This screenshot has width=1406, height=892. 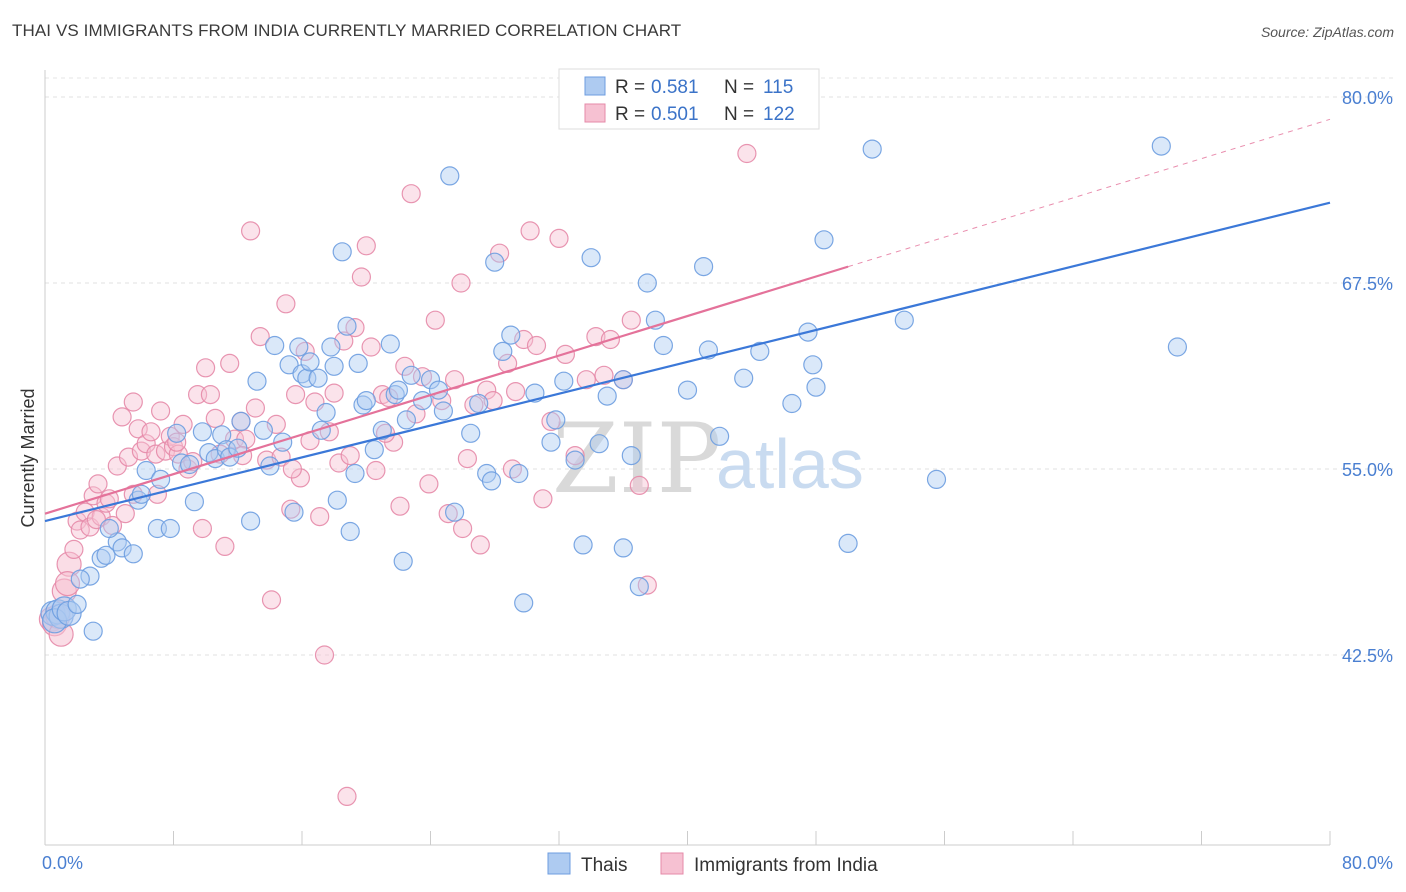 I want to click on legend-n-label-thais: N =, so click(x=739, y=87).